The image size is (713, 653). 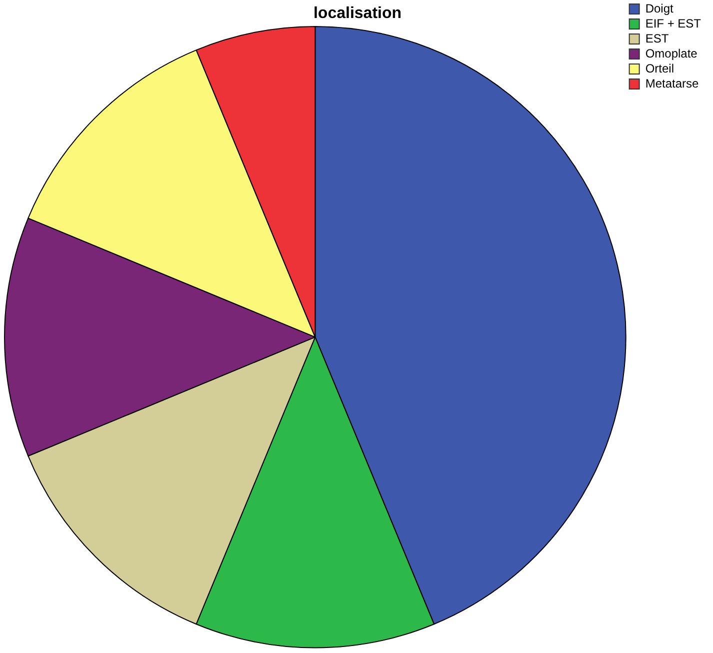 What do you see at coordinates (671, 53) in the screenshot?
I see `legend-label: Omoplate` at bounding box center [671, 53].